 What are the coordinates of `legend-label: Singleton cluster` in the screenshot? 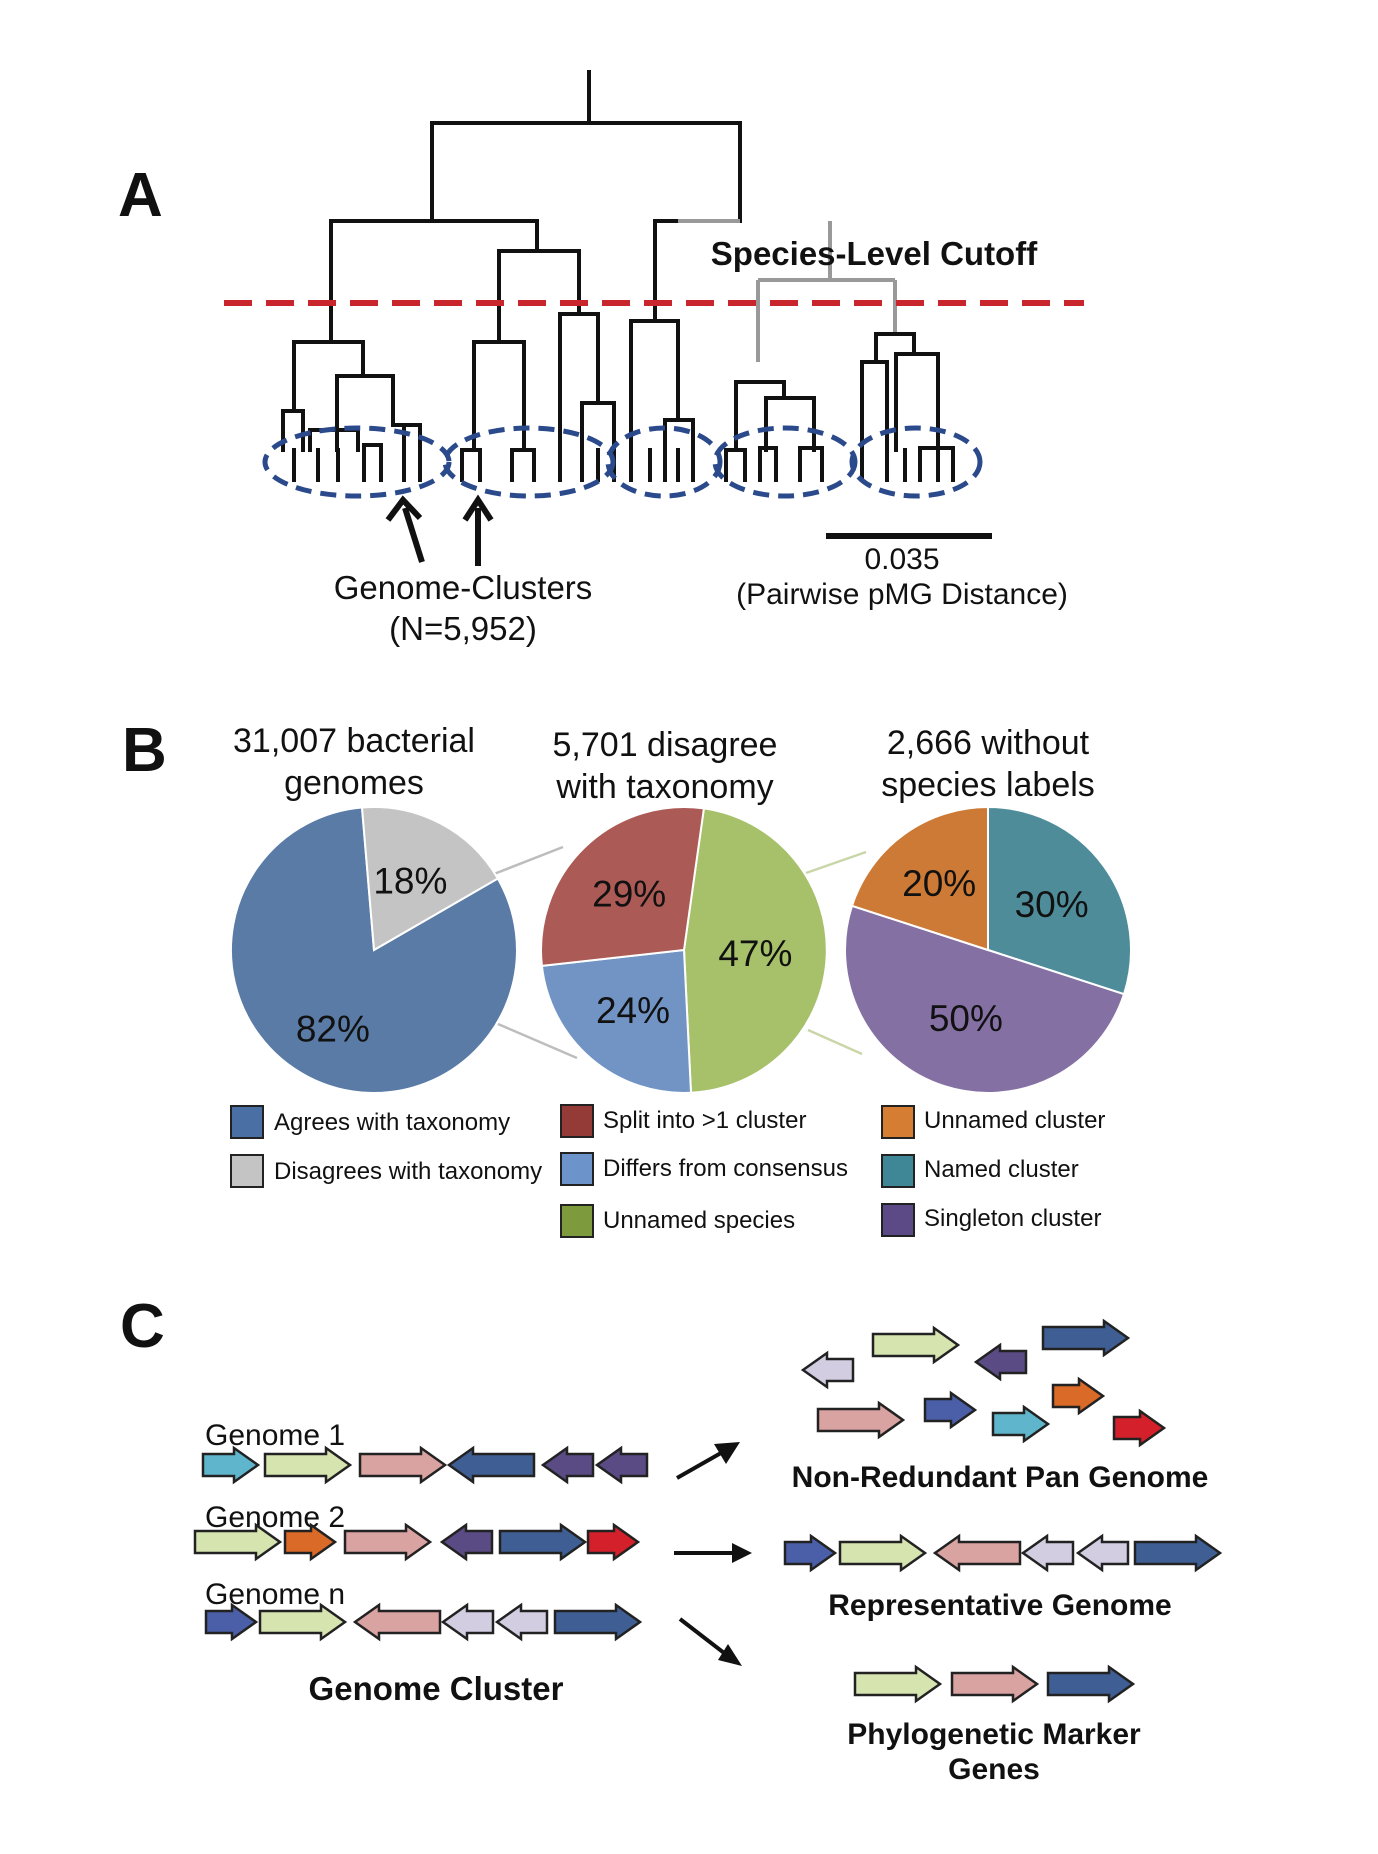 It's located at (1012, 1218).